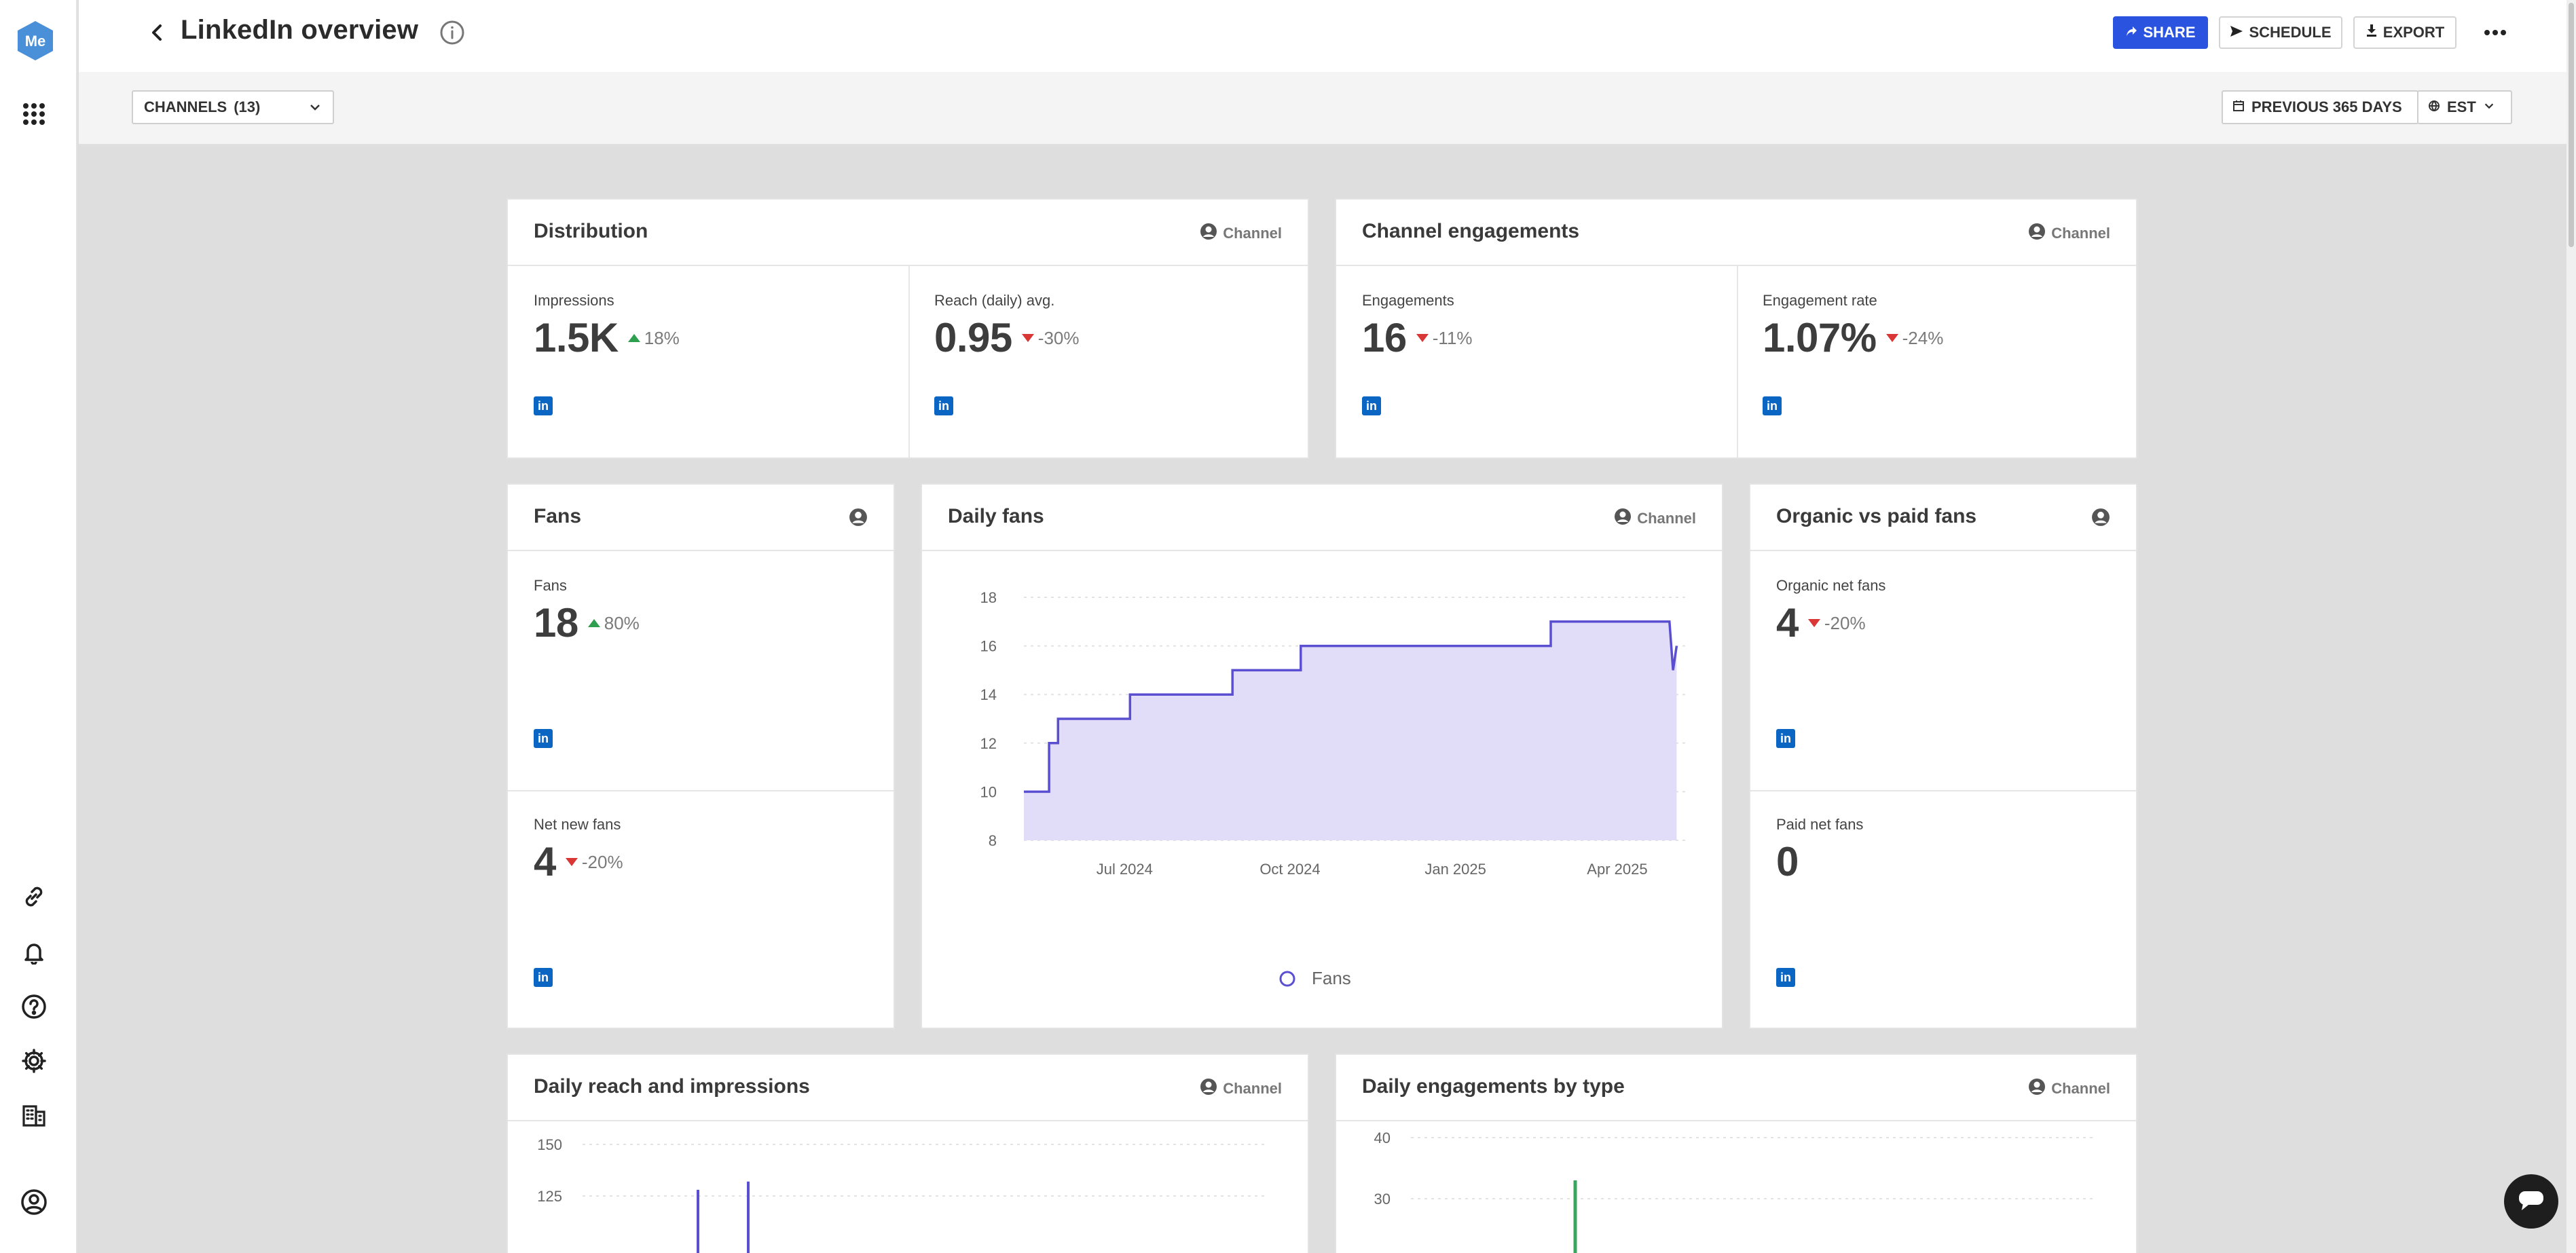  What do you see at coordinates (2434, 107) in the screenshot?
I see `globe-icon` at bounding box center [2434, 107].